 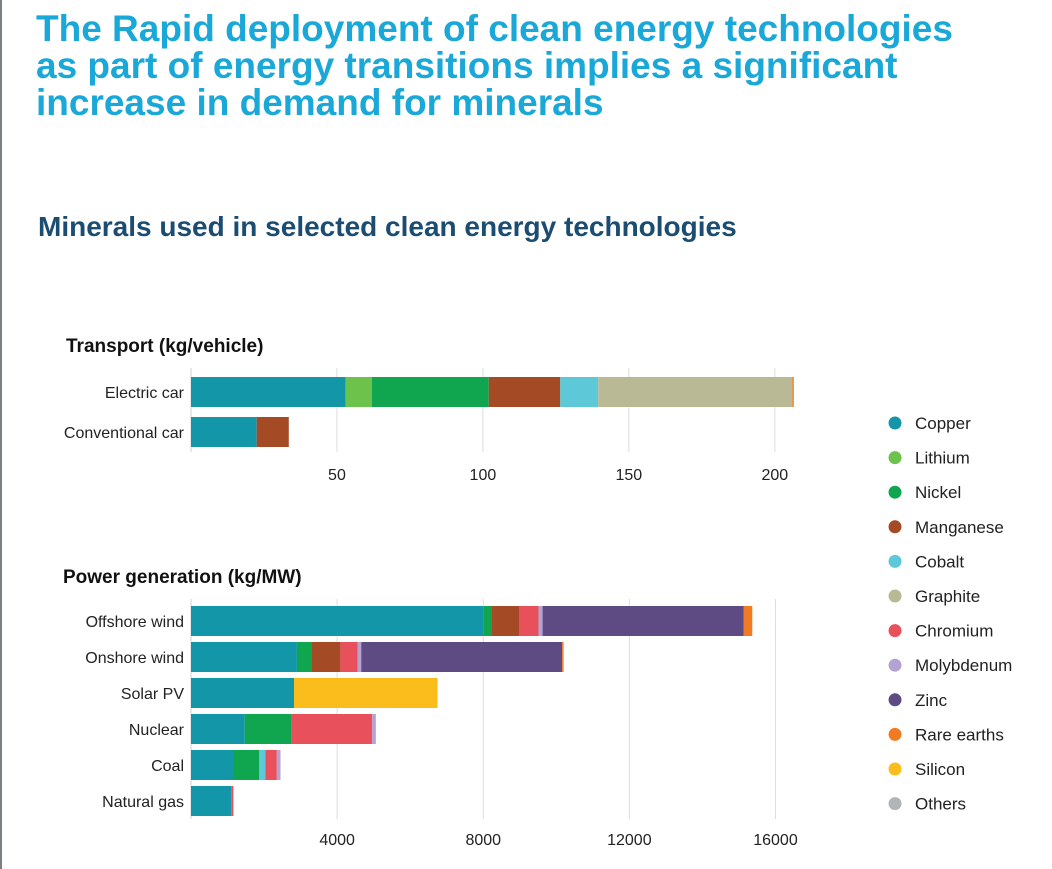 I want to click on bar-coal-chromium, so click(x=271, y=765).